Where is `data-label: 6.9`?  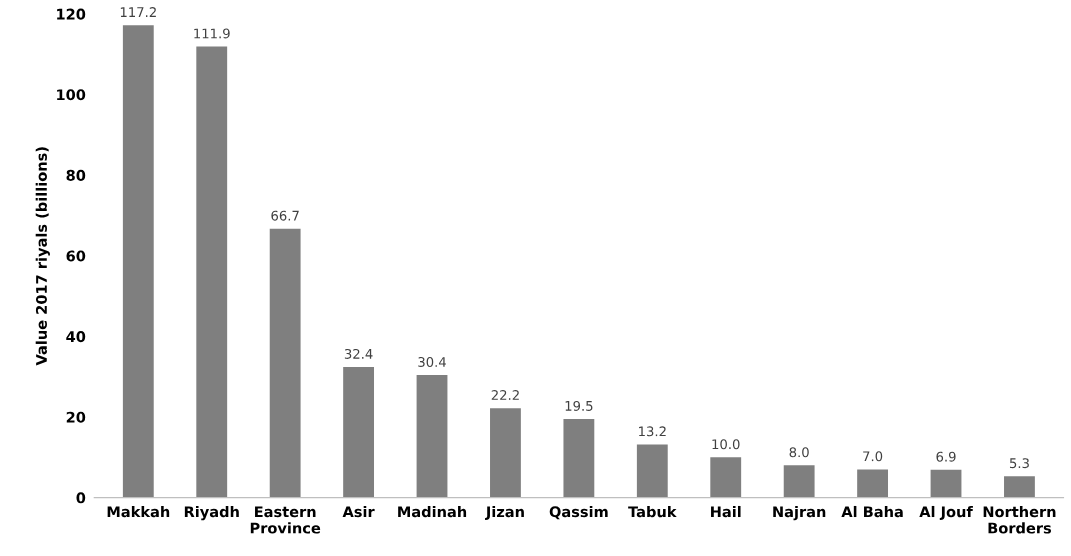
data-label: 6.9 is located at coordinates (946, 456).